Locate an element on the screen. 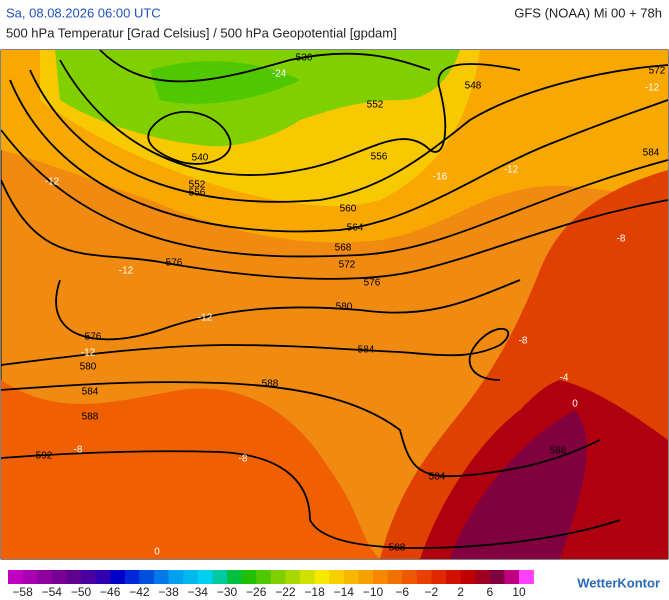 The height and width of the screenshot is (600, 669). colorbar-label: 10 is located at coordinates (519, 592).